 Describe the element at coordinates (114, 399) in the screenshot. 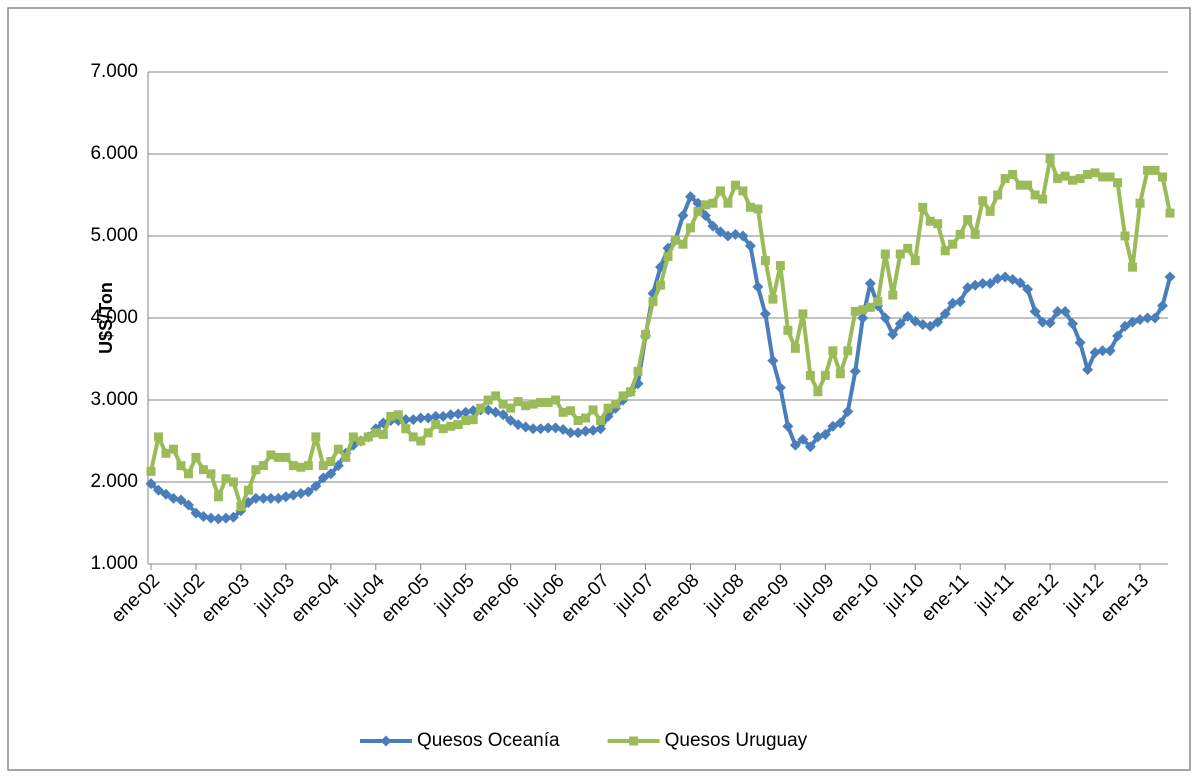

I see `y-tick-label: 3.000` at that location.